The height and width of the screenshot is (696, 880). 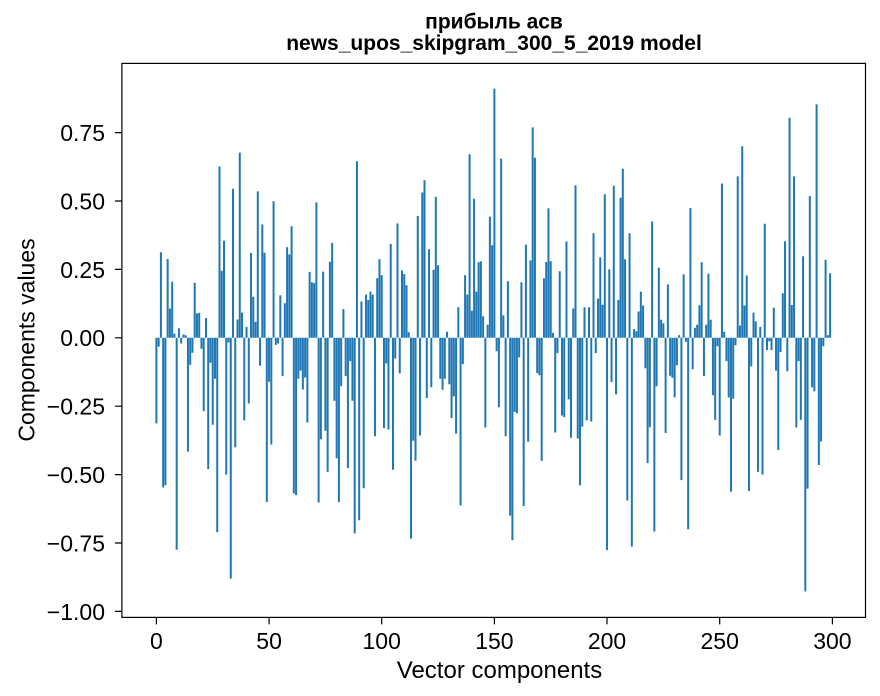 What do you see at coordinates (76, 407) in the screenshot?
I see `svg-text: −0.25` at bounding box center [76, 407].